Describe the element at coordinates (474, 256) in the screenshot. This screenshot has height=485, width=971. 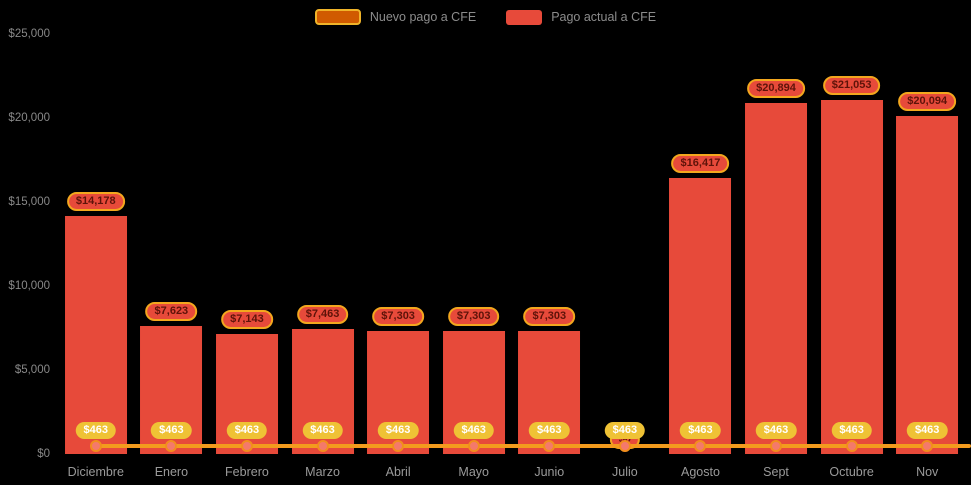
I see `month-slot: $7,303 $463 Mayo` at that location.